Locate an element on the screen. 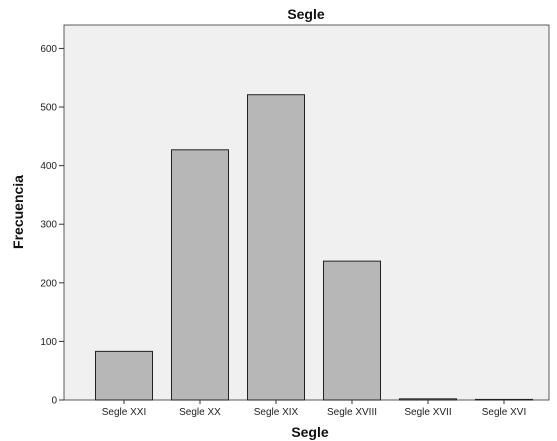 The image size is (557, 441). x-axis-title: Segle is located at coordinates (310, 432).